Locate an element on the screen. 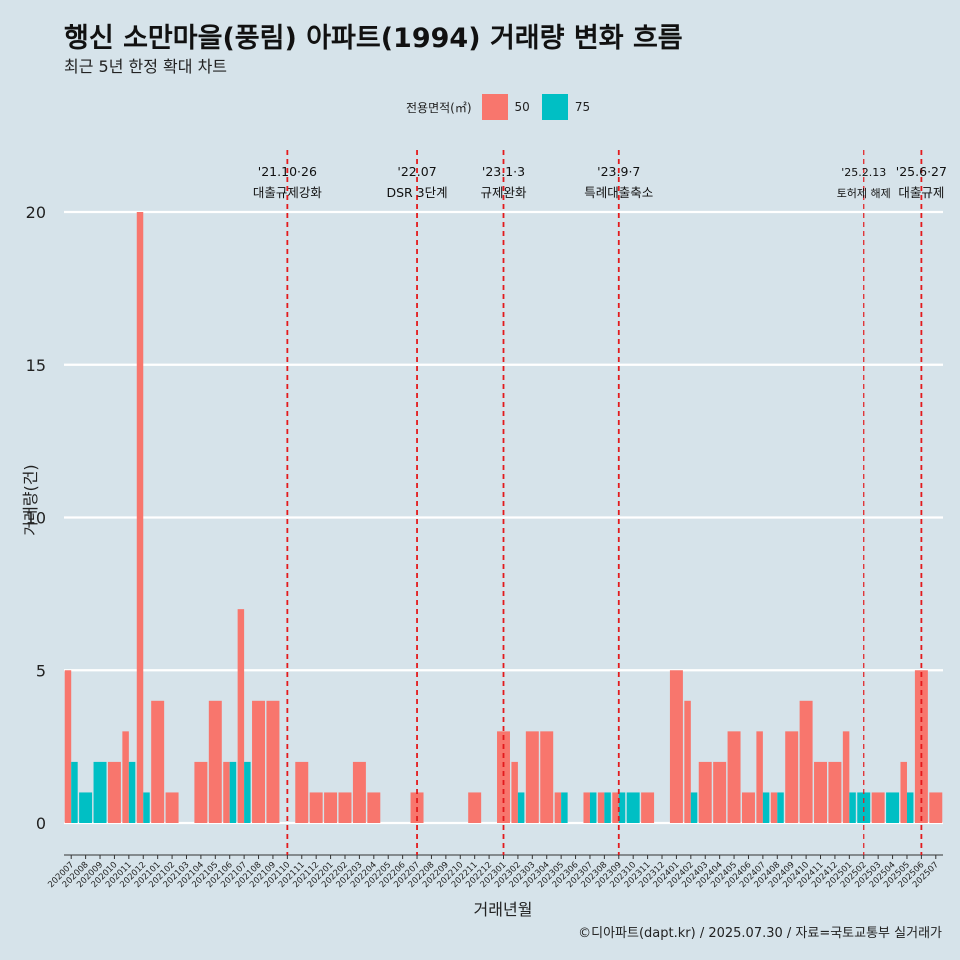  legend: 전용면적(㎡) 50 75 is located at coordinates (500, 107).